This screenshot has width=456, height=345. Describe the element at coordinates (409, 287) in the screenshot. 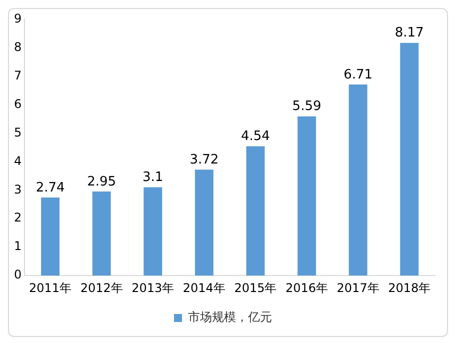

I see `x-tick-label: 2018年` at that location.